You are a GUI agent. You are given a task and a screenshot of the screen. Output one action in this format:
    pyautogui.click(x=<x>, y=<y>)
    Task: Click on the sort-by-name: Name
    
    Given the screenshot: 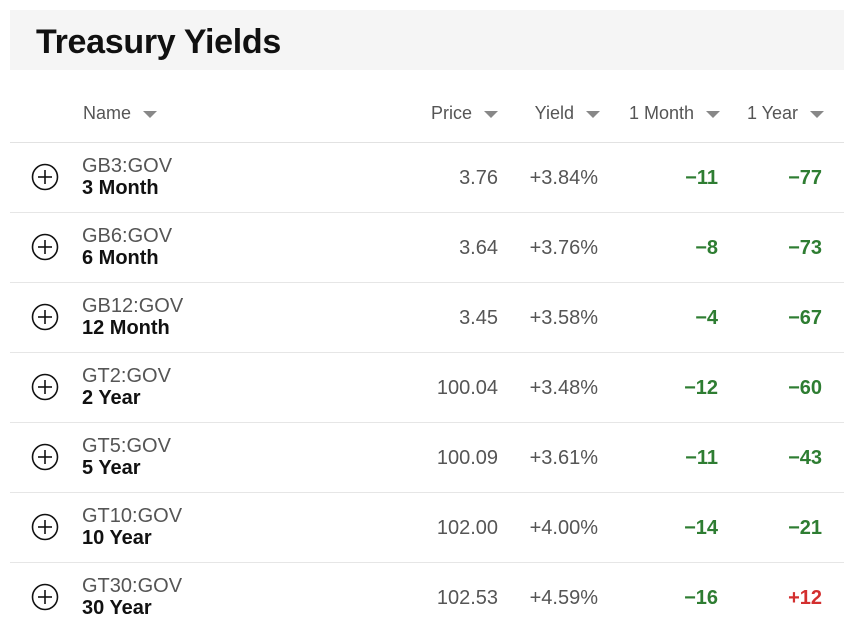 What is the action you would take?
    pyautogui.click(x=120, y=113)
    